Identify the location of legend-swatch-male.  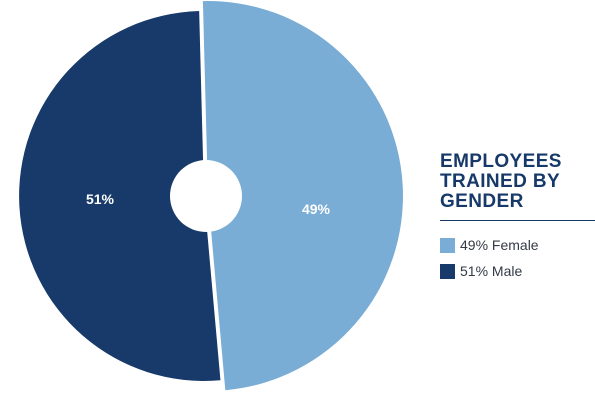
(447, 271).